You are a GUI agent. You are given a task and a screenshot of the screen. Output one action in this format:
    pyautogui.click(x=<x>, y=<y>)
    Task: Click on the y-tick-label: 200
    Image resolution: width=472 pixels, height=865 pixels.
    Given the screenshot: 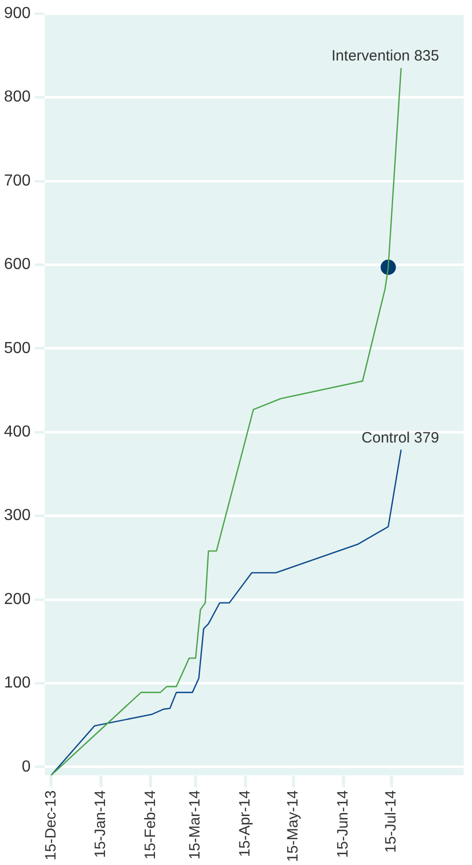 What is the action you would take?
    pyautogui.click(x=17, y=599)
    